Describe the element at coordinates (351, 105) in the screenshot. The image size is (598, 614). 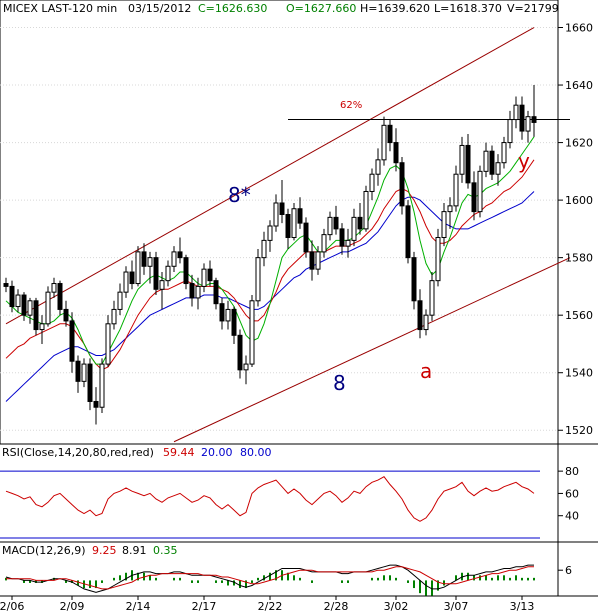
I see `fib-label: 62%` at that location.